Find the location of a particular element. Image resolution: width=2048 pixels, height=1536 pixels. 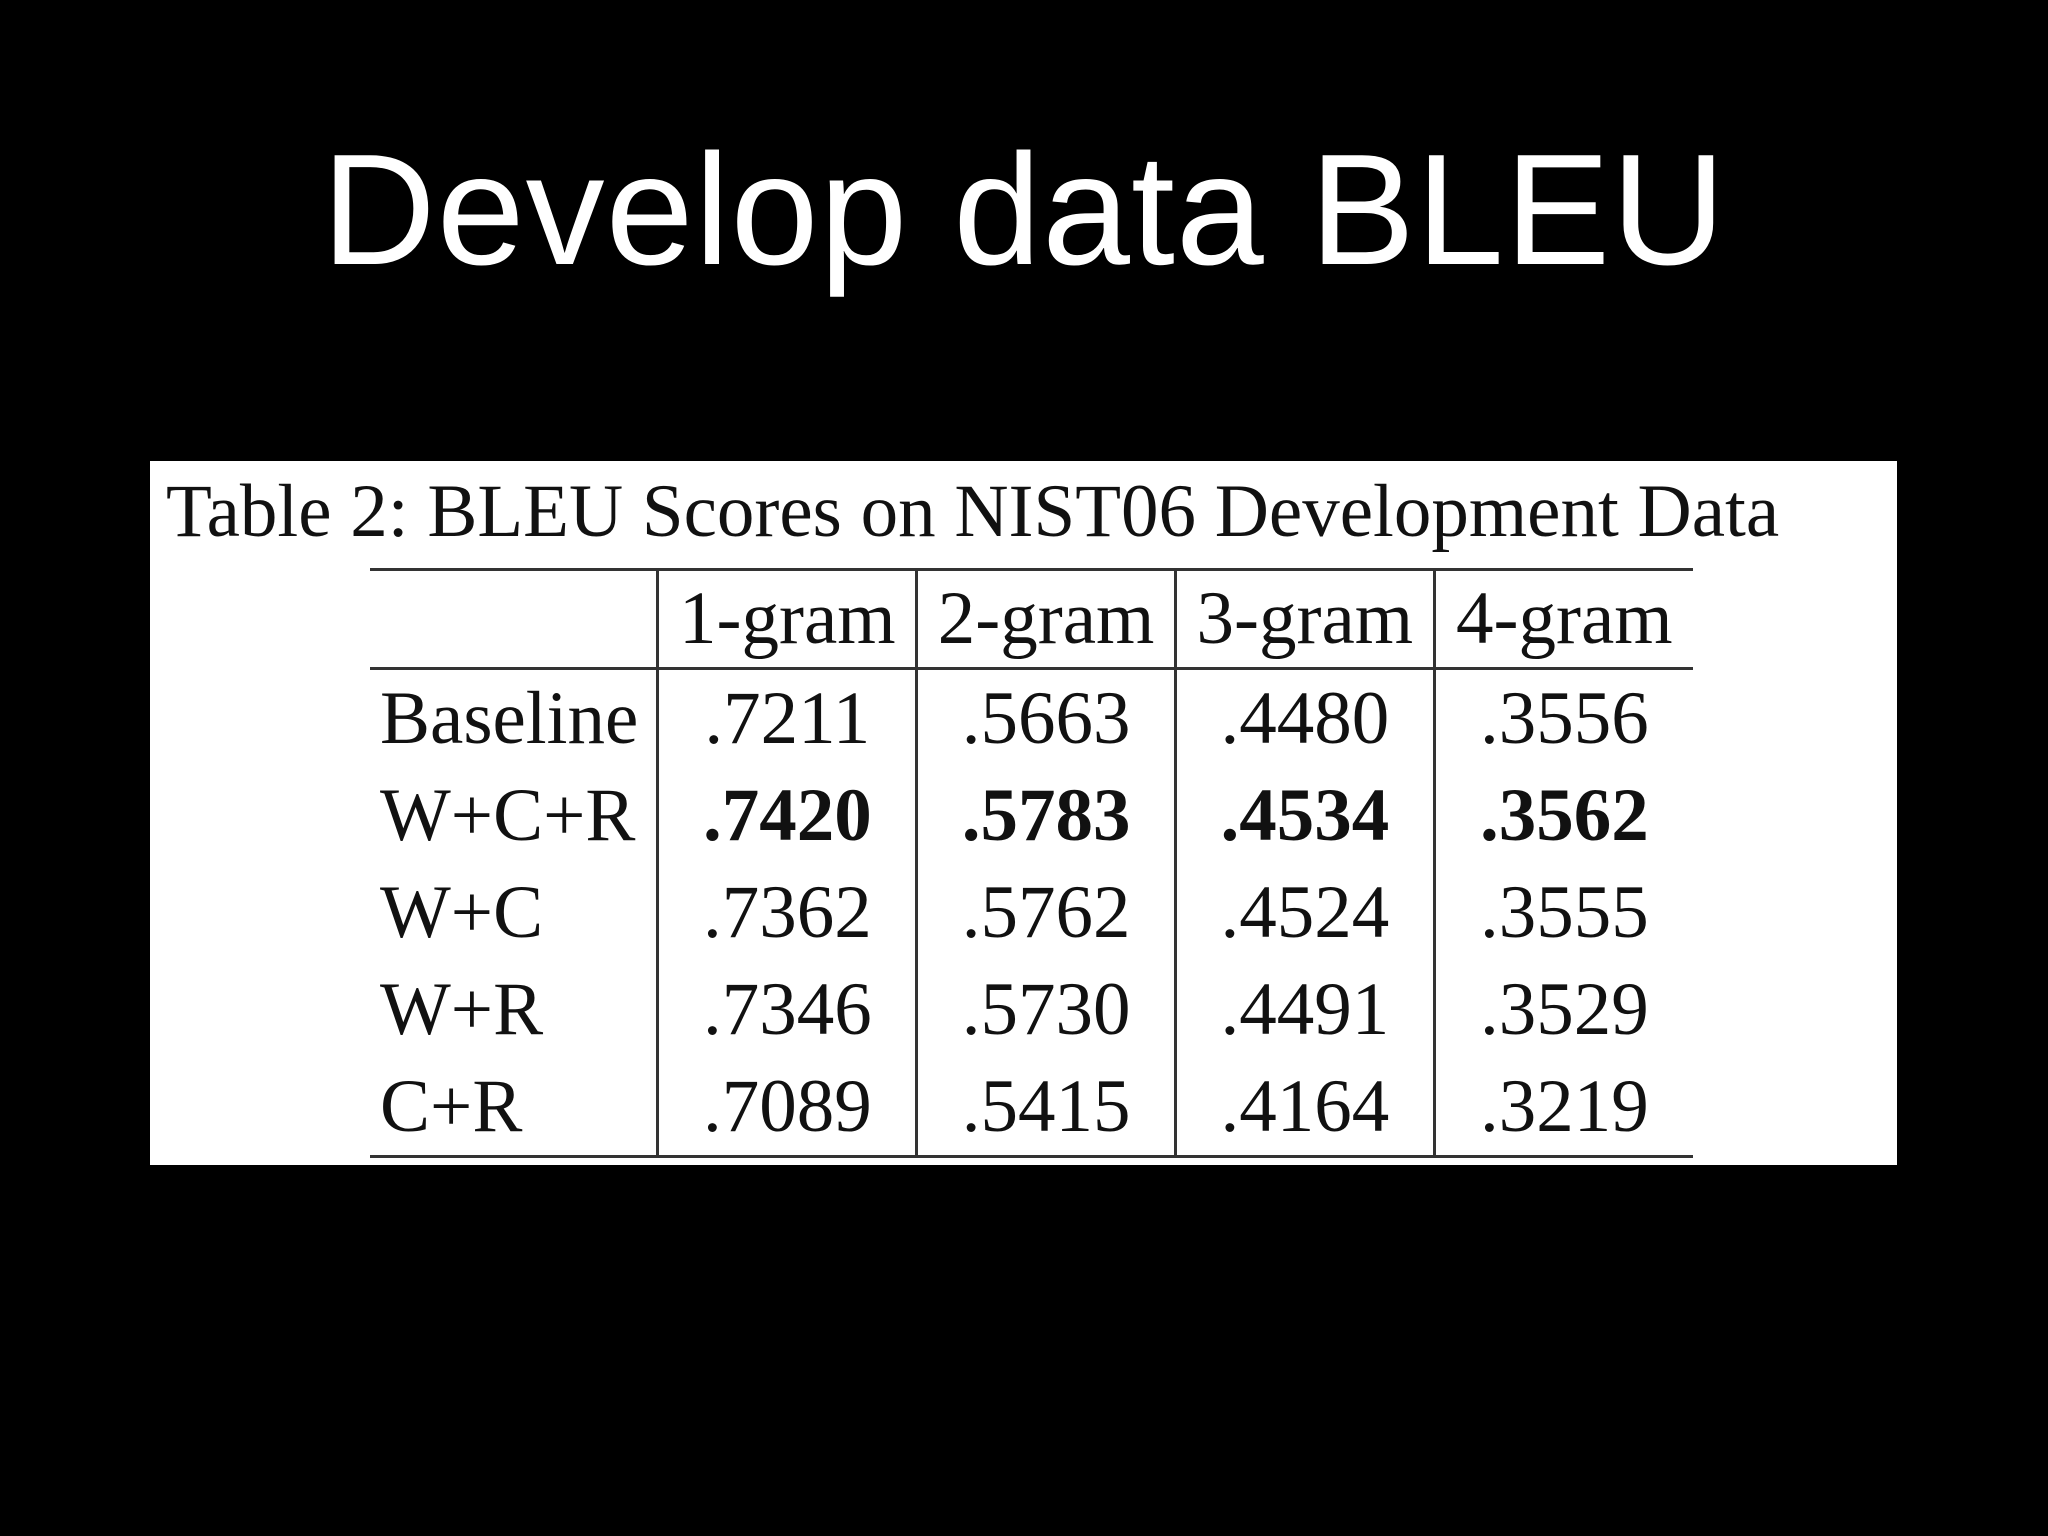

row-label: C+R is located at coordinates (451, 1106).